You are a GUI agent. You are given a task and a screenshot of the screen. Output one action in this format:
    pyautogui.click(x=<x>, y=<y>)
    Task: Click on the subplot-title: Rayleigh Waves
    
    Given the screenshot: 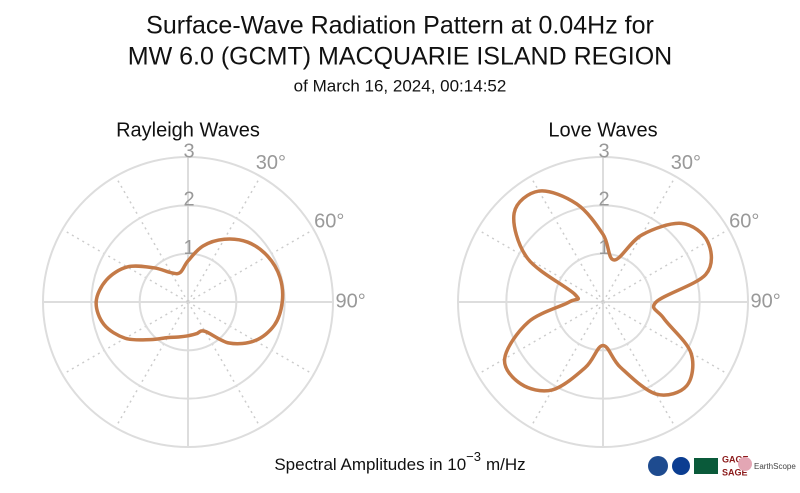 What is the action you would take?
    pyautogui.click(x=188, y=130)
    